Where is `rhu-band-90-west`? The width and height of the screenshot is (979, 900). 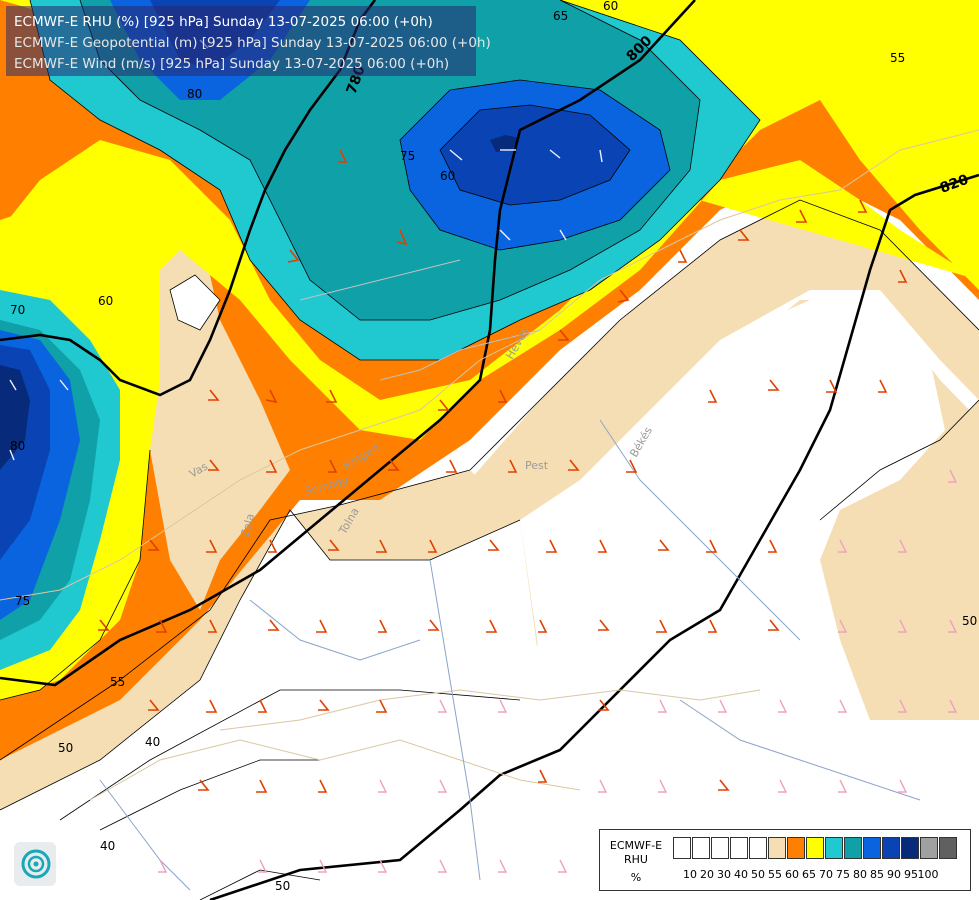 rhu-band-90-west is located at coordinates (15, 417).